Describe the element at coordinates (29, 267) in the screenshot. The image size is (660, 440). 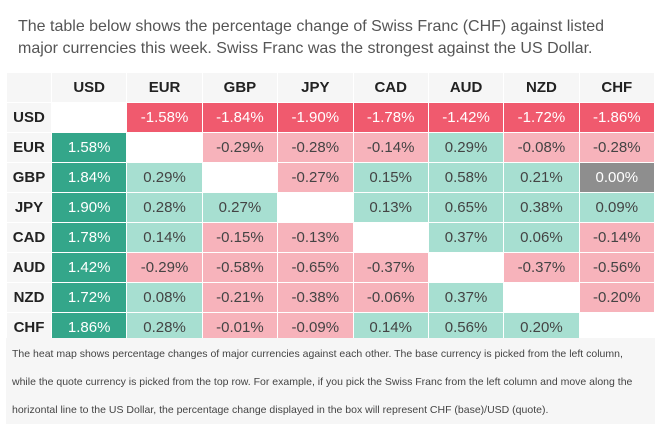
I see `row-header-aud: AUD` at that location.